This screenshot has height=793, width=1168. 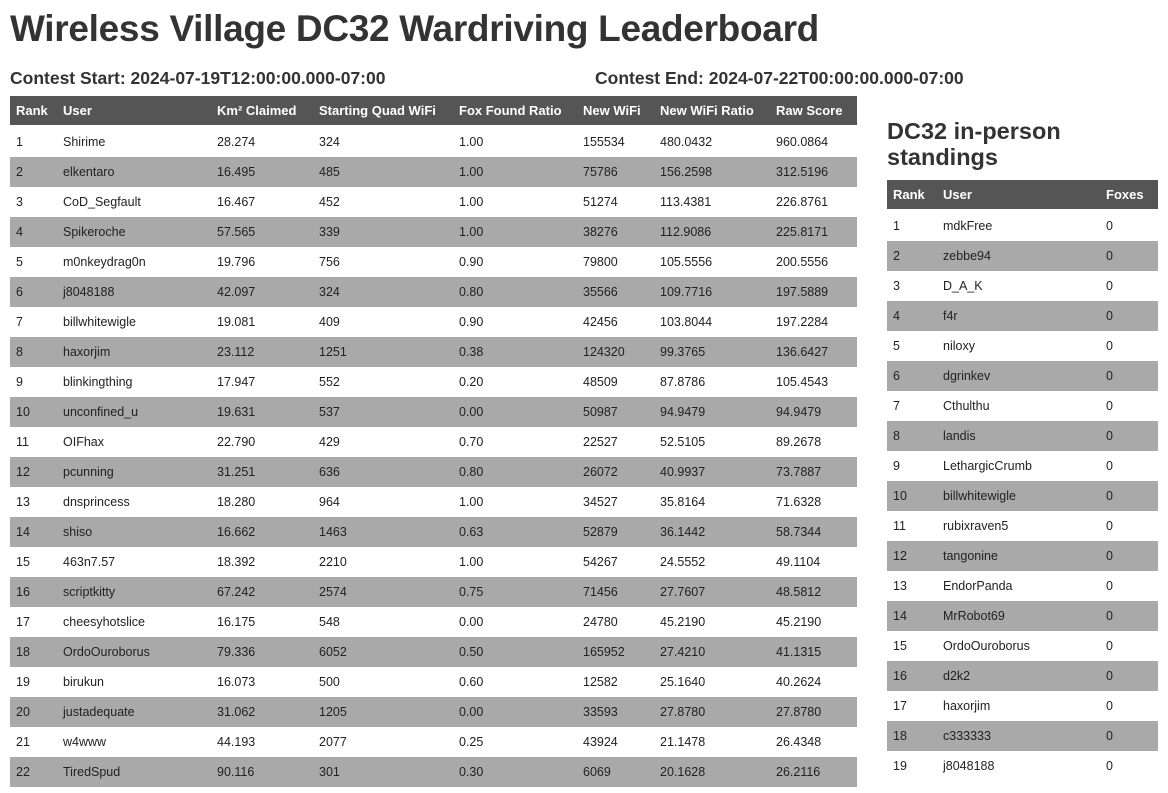 I want to click on leaderboard-cell-new-wifi: 51274, so click(x=600, y=202).